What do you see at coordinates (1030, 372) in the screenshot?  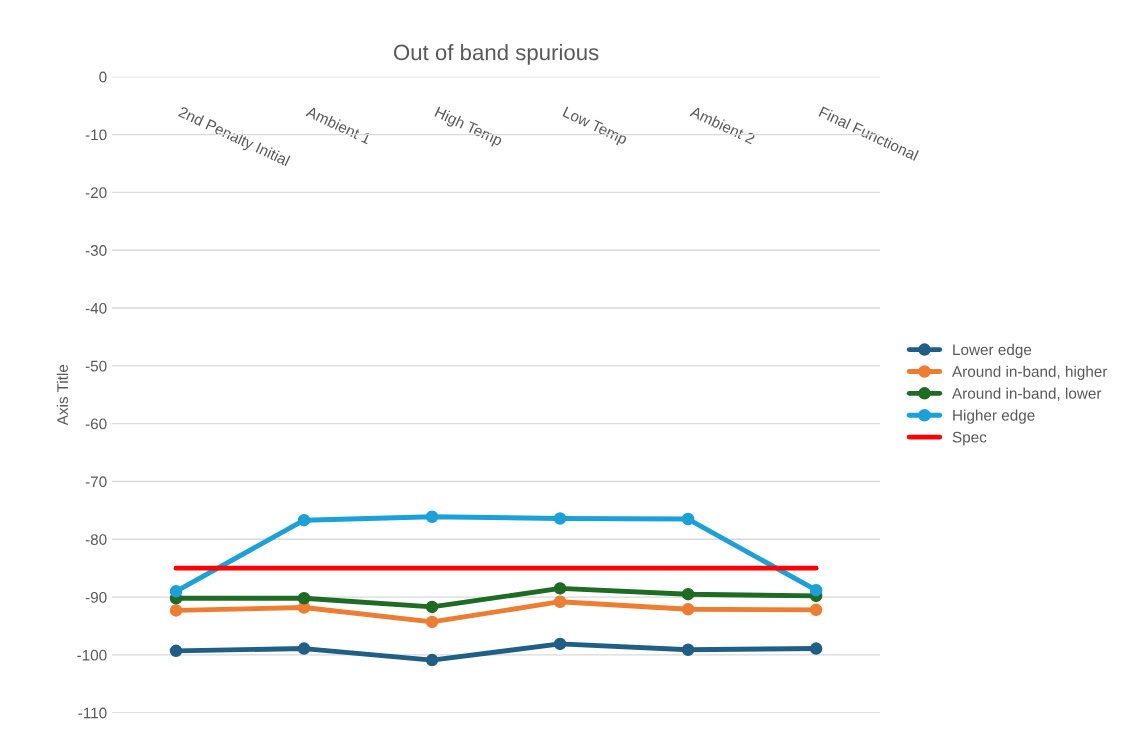 I see `legend-label: Around in-band, higher` at bounding box center [1030, 372].